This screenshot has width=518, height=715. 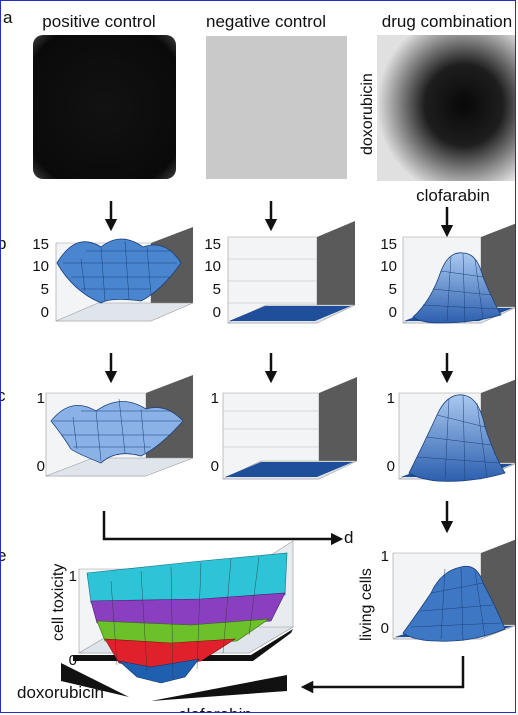 What do you see at coordinates (215, 398) in the screenshot?
I see `tick-c2-1: 1` at bounding box center [215, 398].